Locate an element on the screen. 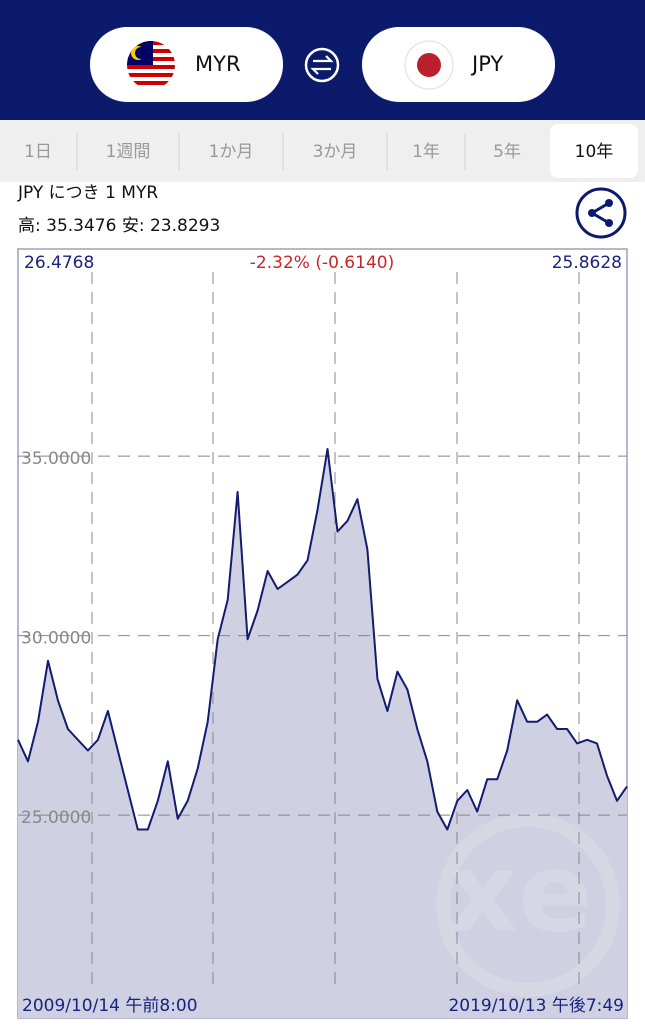  malaysia-flag is located at coordinates (151, 65).